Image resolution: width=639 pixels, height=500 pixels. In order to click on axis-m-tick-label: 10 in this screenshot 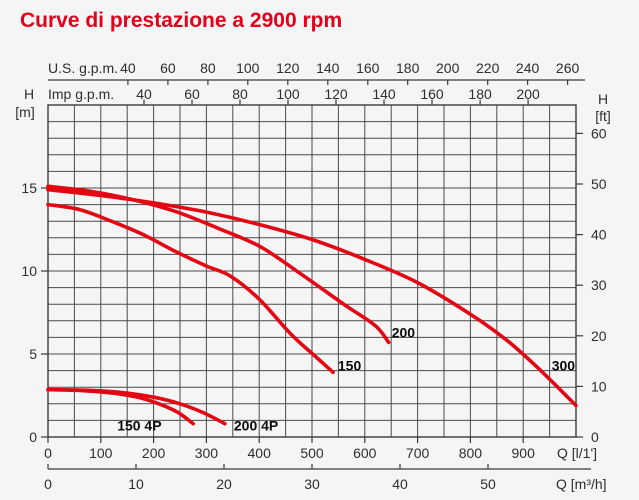, I will do `click(29, 271)`.